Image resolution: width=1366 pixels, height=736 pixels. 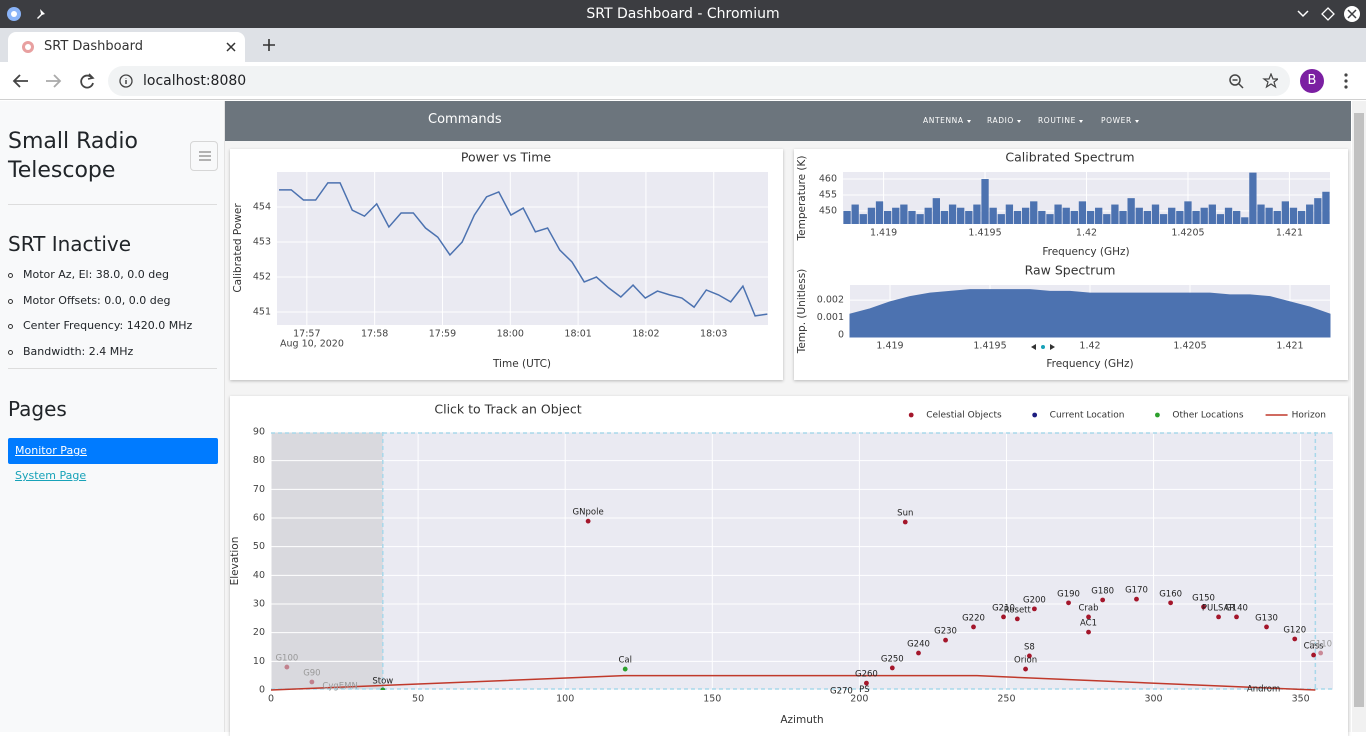 I want to click on y-tick-label: 90, so click(x=259, y=432).